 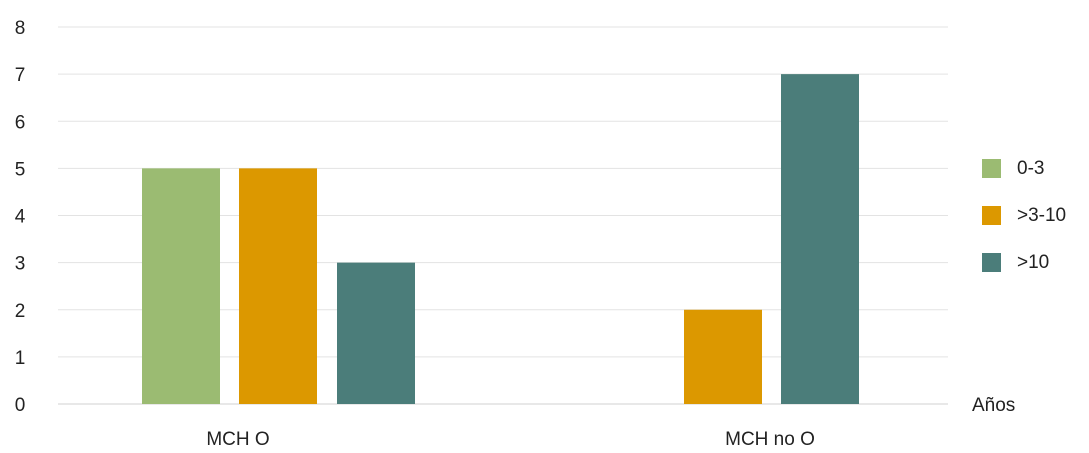 I want to click on y-tick-label-0: 0, so click(x=20, y=405).